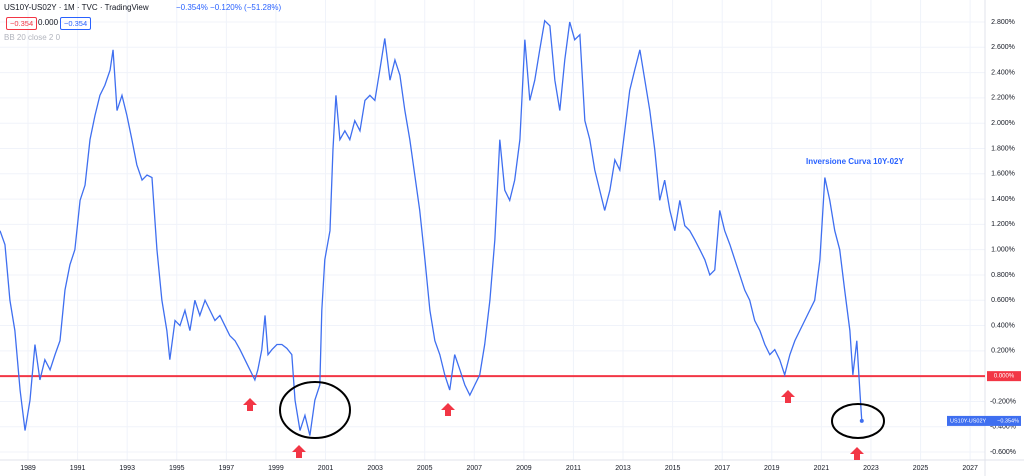  I want to click on y-tick-label: 1.400%, so click(1003, 199).